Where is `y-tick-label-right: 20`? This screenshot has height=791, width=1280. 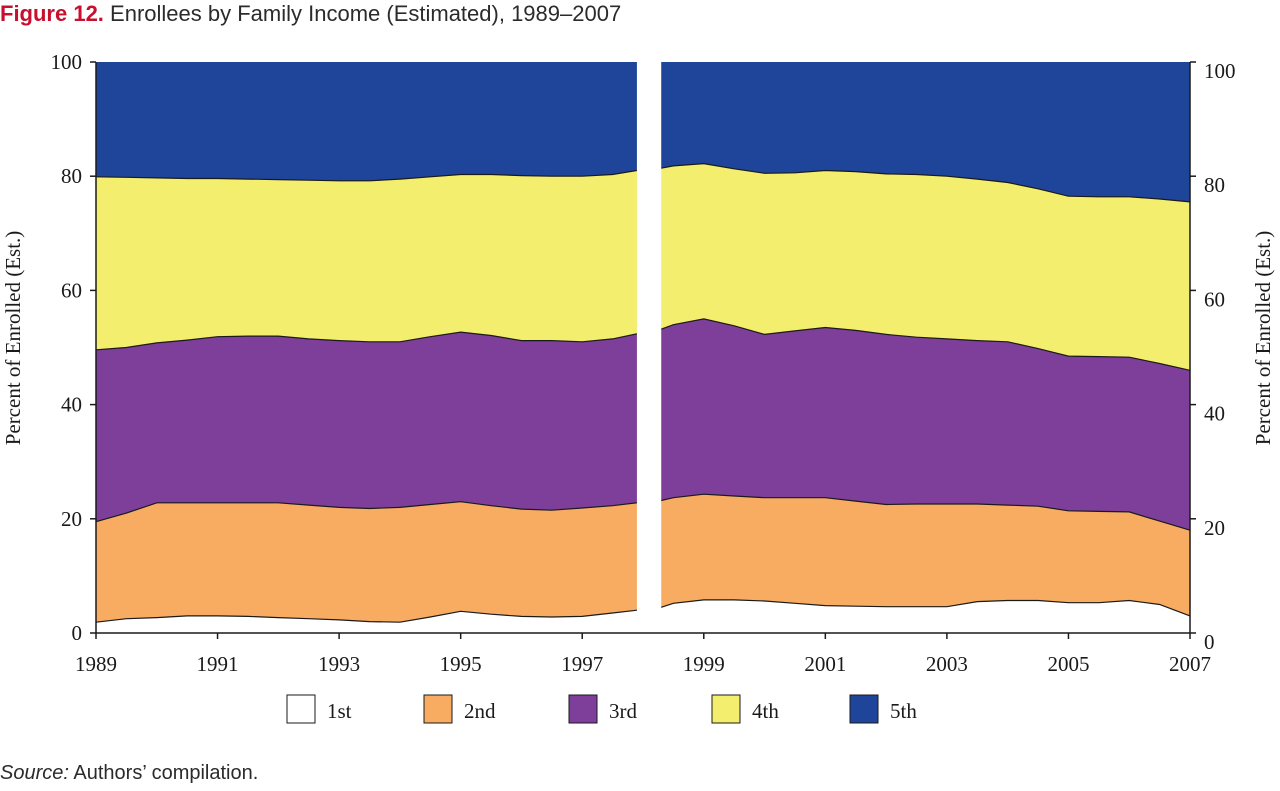
y-tick-label-right: 20 is located at coordinates (1214, 528).